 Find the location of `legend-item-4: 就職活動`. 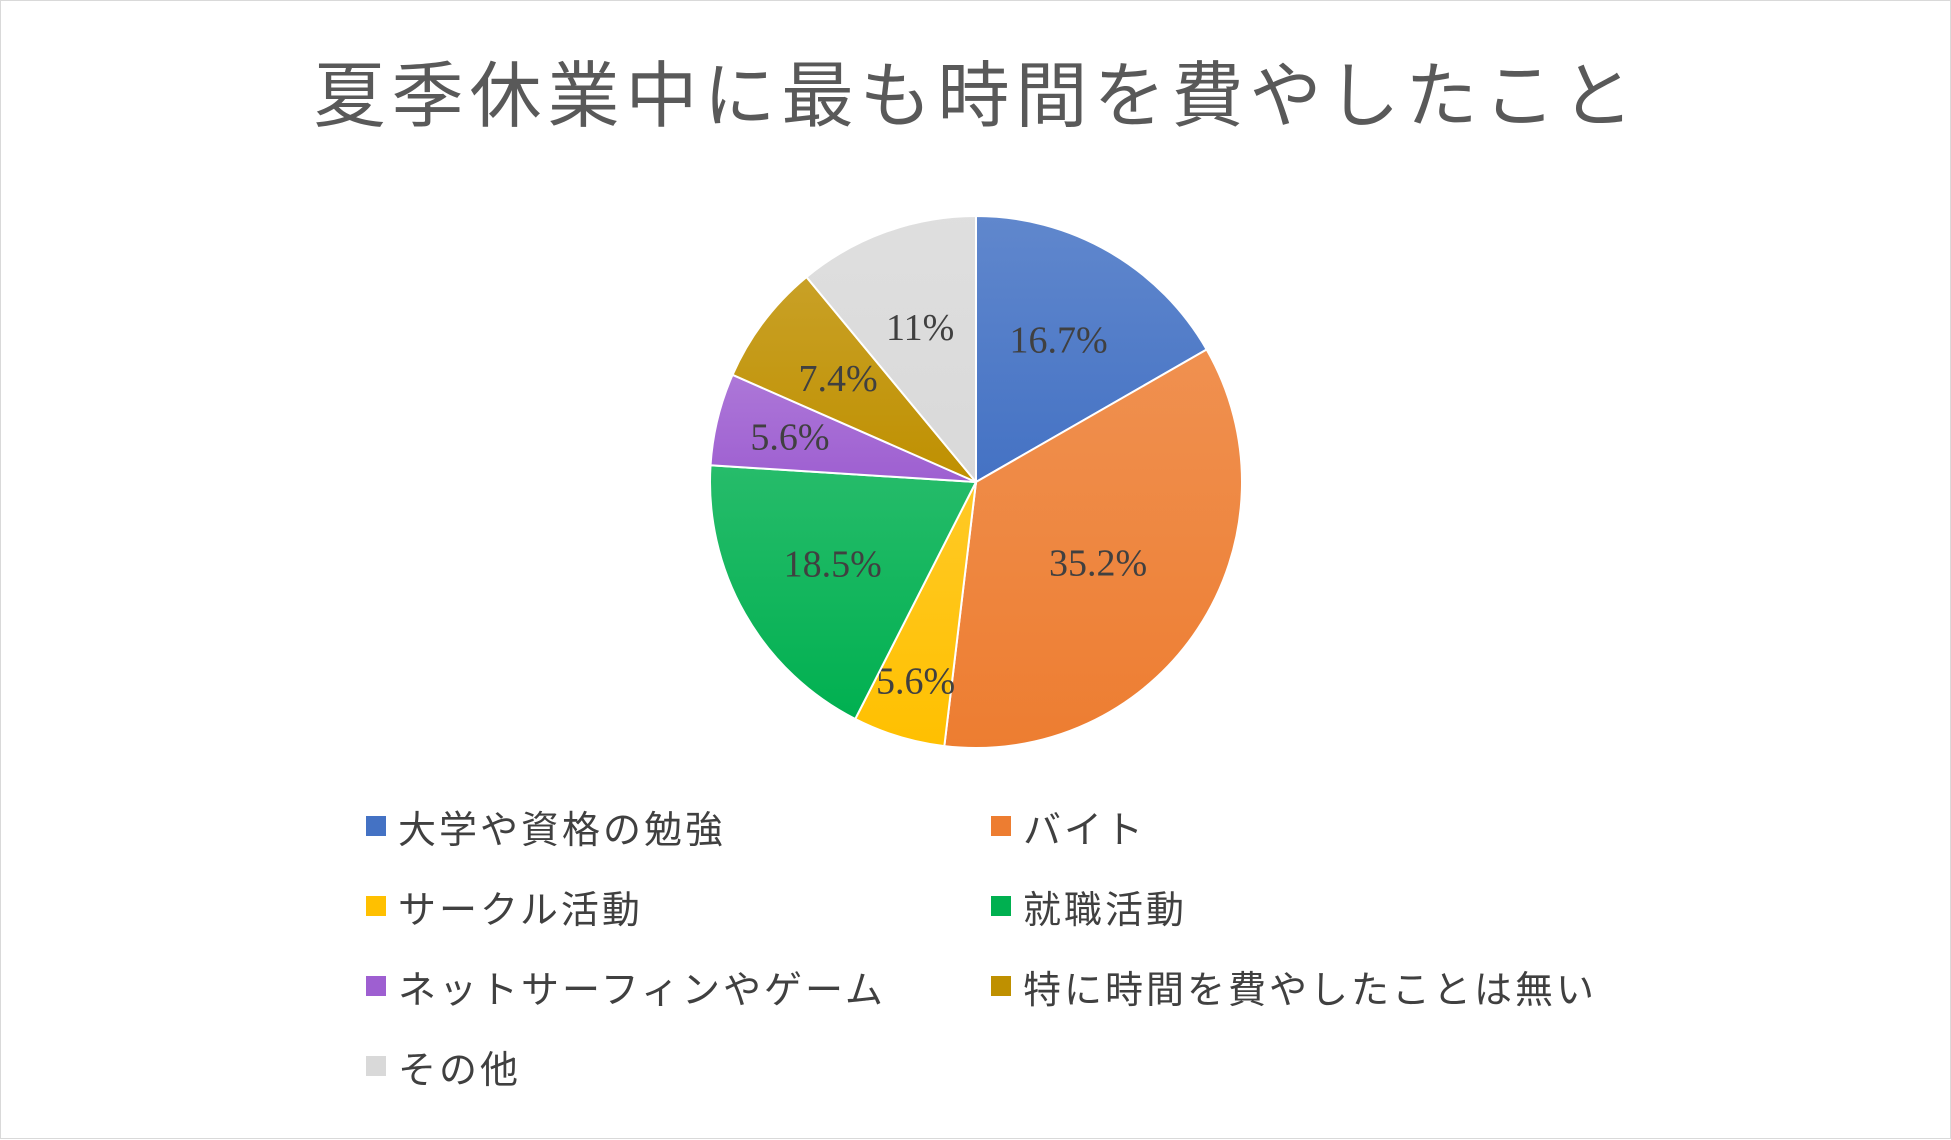

legend-item-4: 就職活動 is located at coordinates (1089, 906).